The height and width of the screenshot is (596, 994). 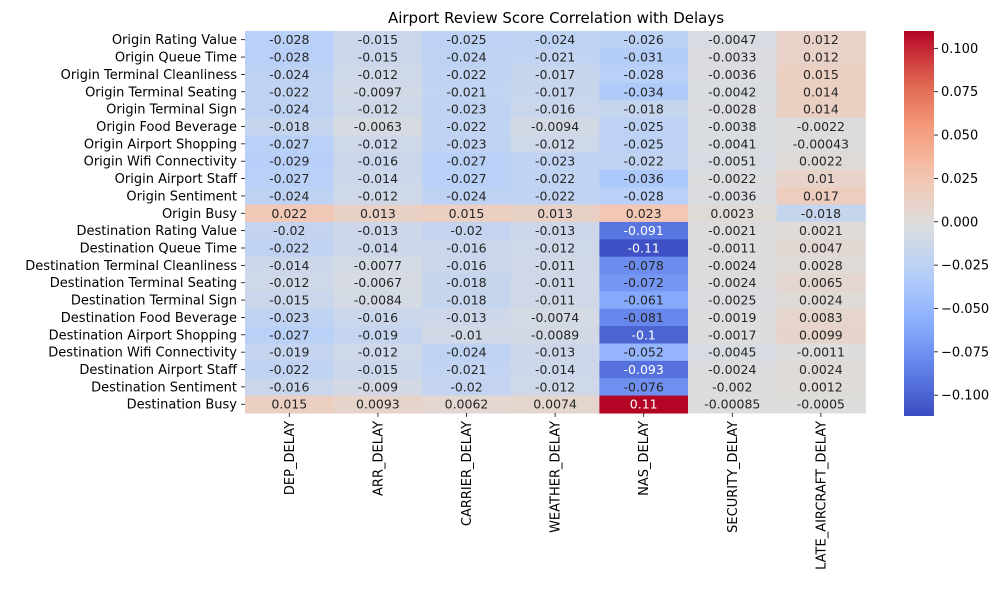 I want to click on column-label: SECURITY_DELAY, so click(x=733, y=477).